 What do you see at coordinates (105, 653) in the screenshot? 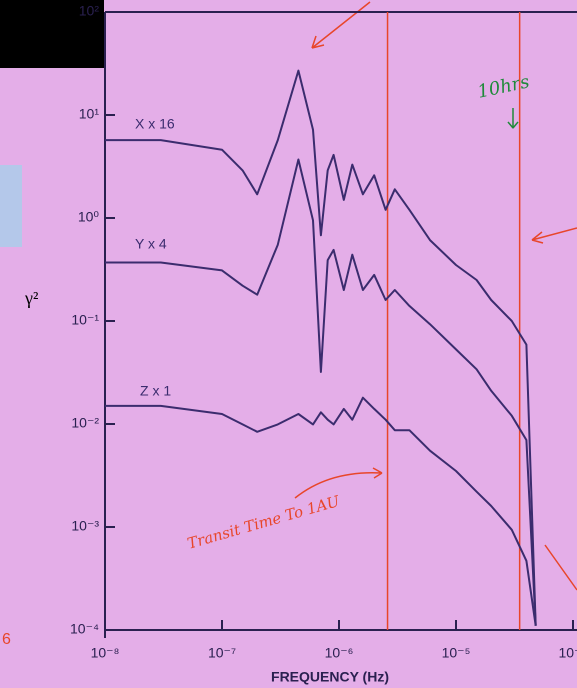
I see `x-tick-label: 10⁻⁸` at bounding box center [105, 653].